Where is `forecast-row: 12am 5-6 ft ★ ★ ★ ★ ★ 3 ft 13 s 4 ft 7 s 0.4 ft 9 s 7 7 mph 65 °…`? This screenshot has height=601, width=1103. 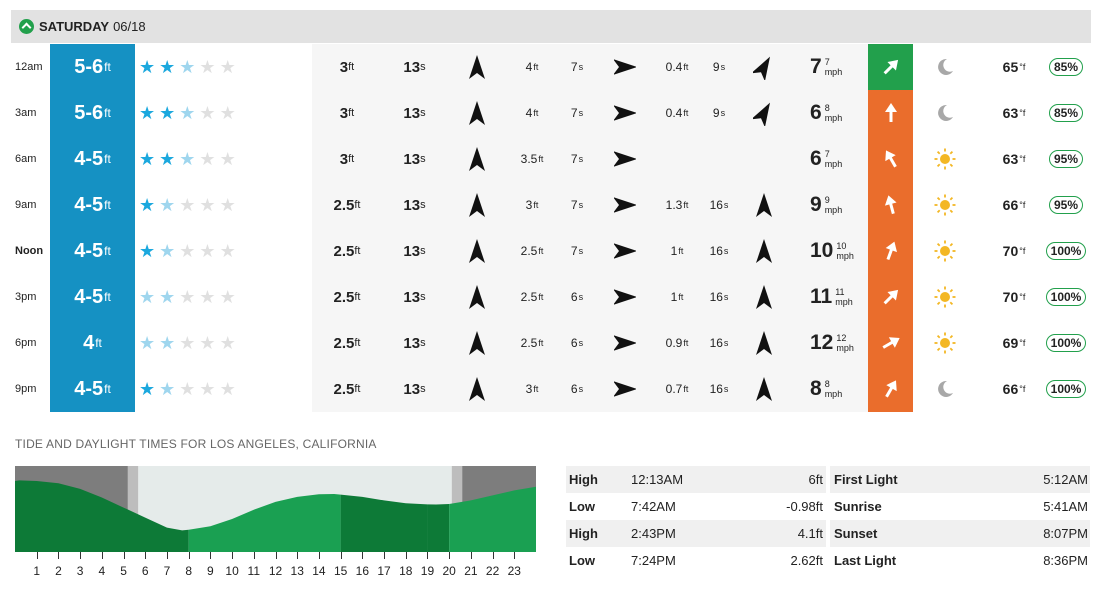 forecast-row: 12am 5-6 ft ★ ★ ★ ★ ★ 3 ft 13 s 4 ft 7 s 0.4 ft 9 s 7 7 mph 65 °… is located at coordinates (551, 67).